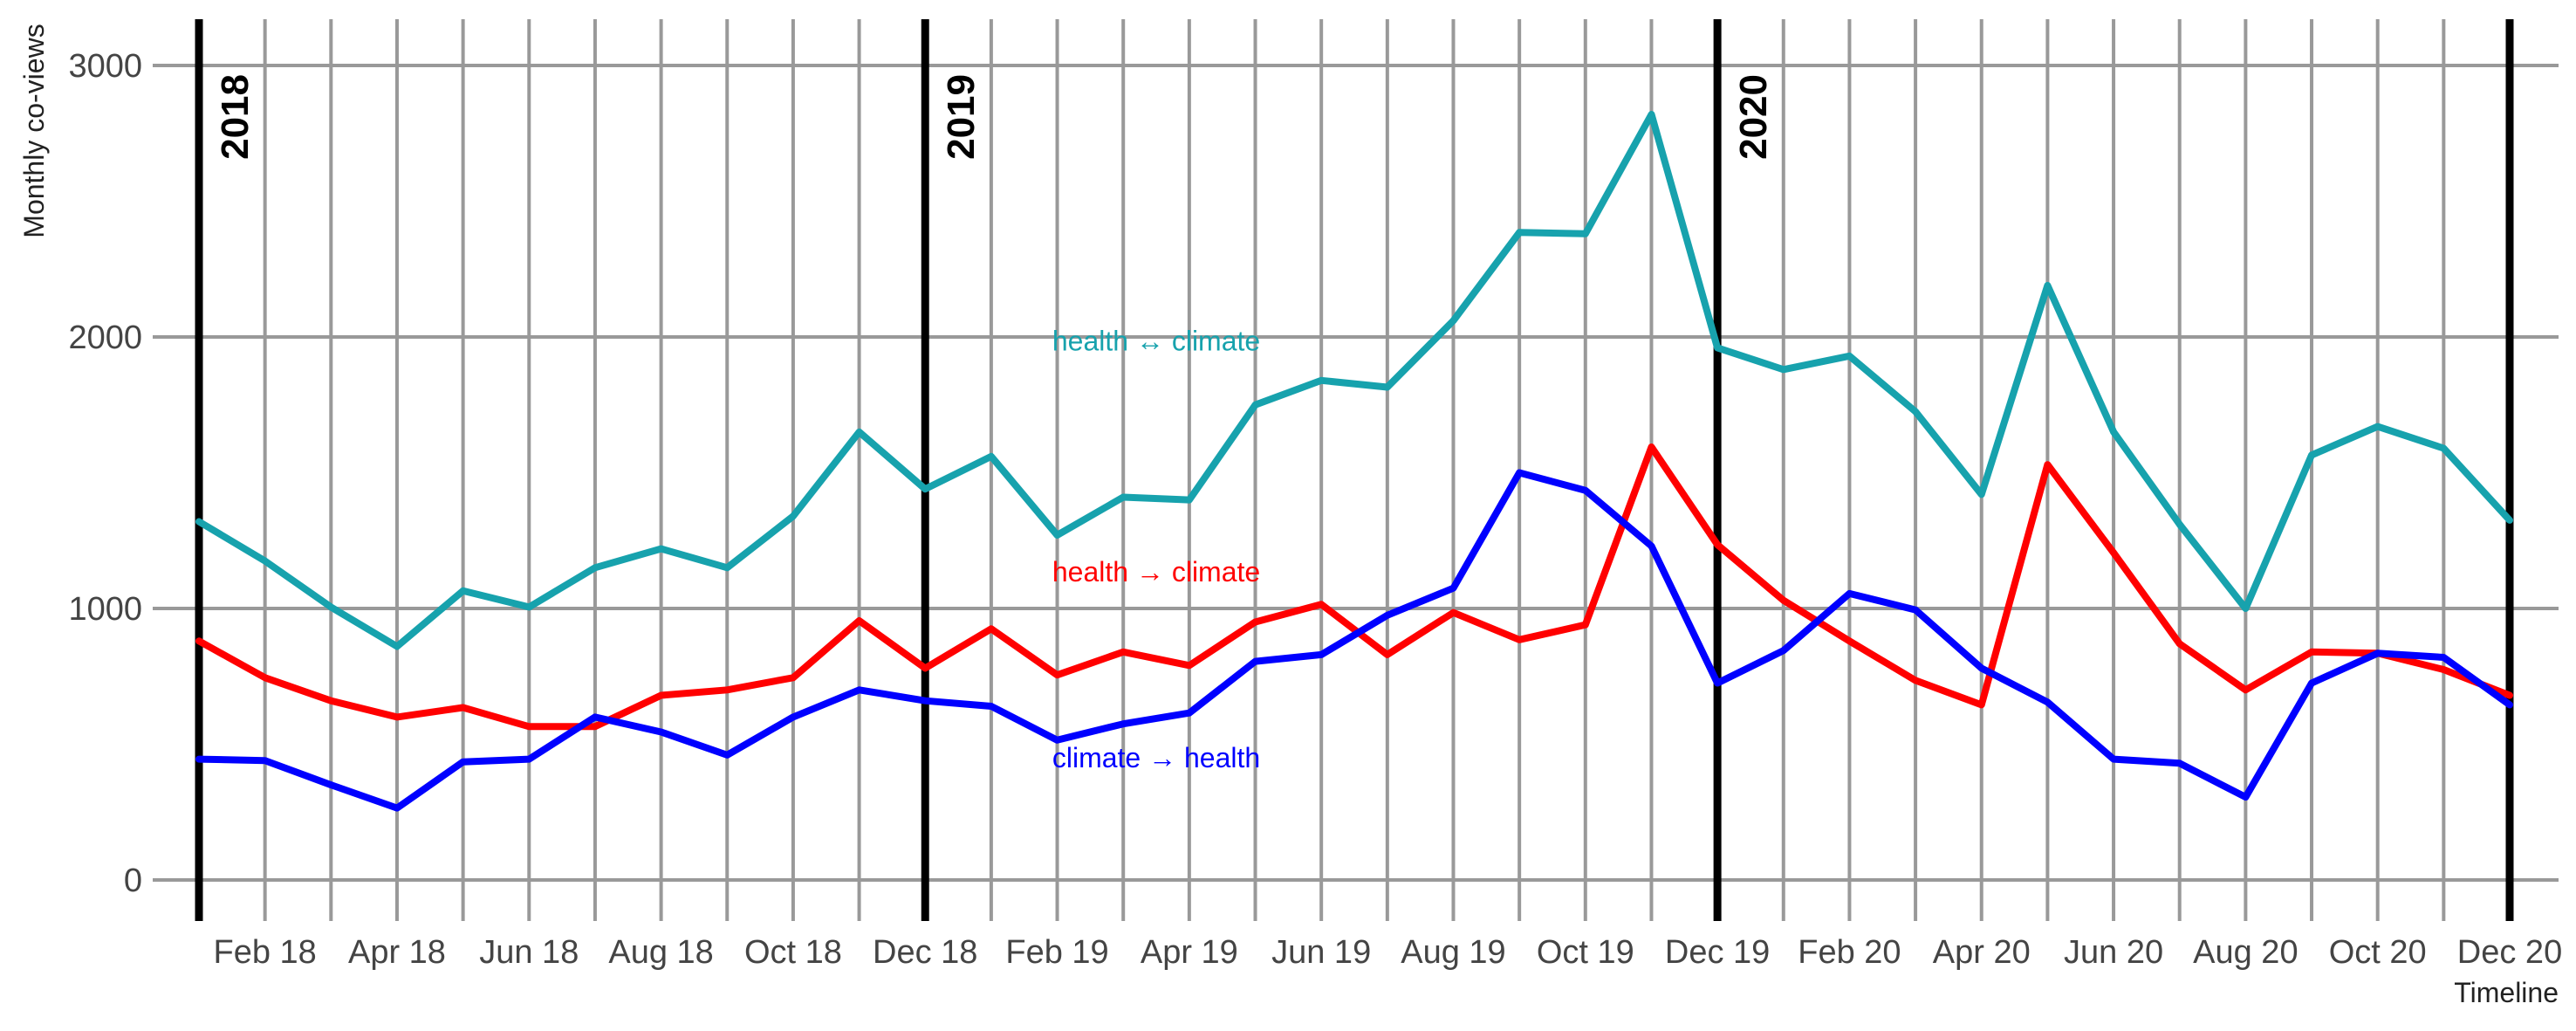  What do you see at coordinates (2245, 952) in the screenshot?
I see `x-tick-label: Aug 20` at bounding box center [2245, 952].